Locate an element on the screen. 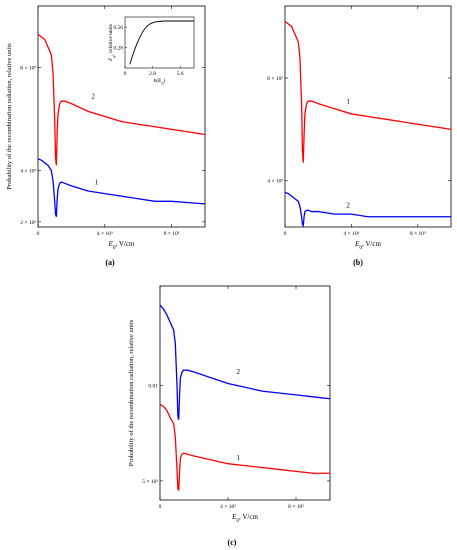 The width and height of the screenshot is (457, 550). inset-y-tick-label: 0.56 is located at coordinates (118, 28).